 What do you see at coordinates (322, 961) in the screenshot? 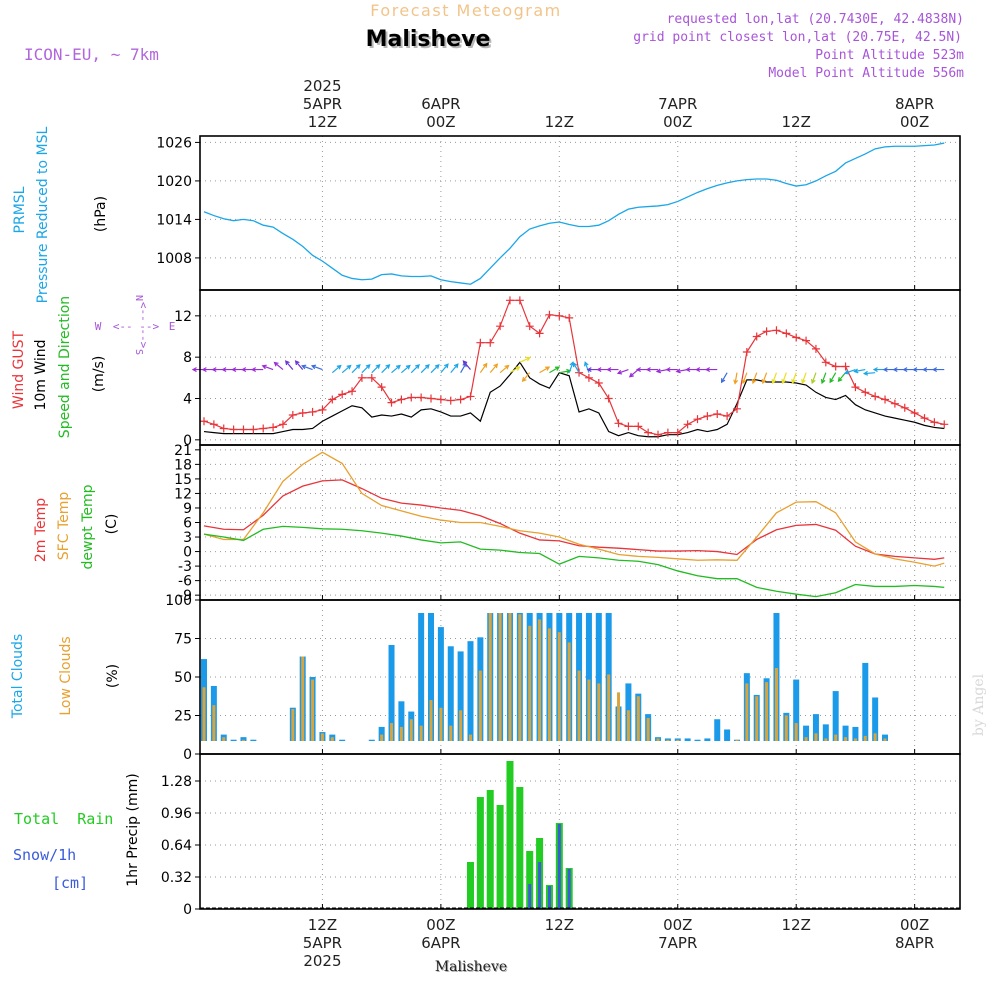
I see `bottom-time-label: 2025` at bounding box center [322, 961].